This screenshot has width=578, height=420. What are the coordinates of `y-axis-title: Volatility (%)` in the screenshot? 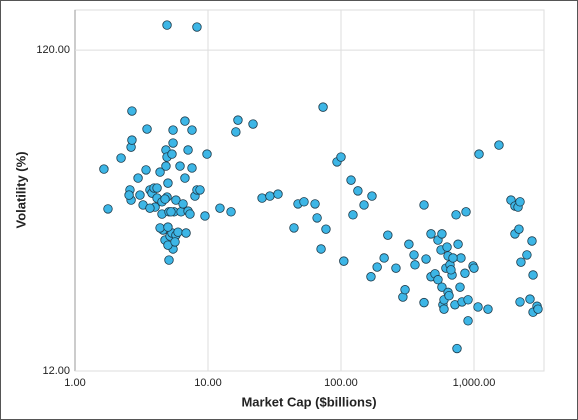 It's located at (20, 189).